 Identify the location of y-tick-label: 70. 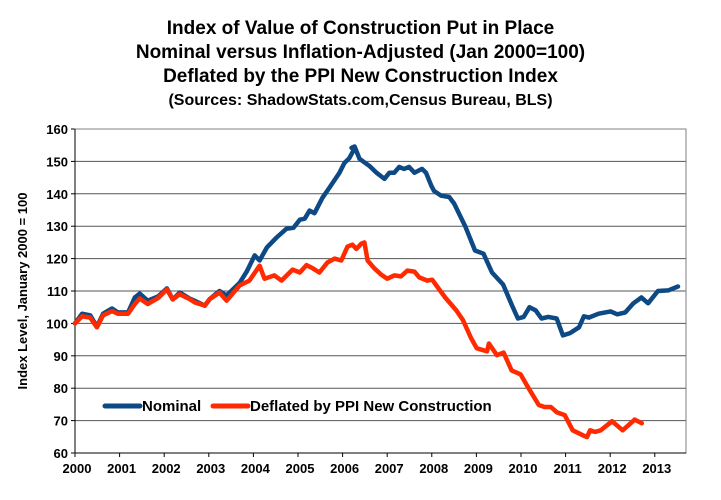
(61, 421).